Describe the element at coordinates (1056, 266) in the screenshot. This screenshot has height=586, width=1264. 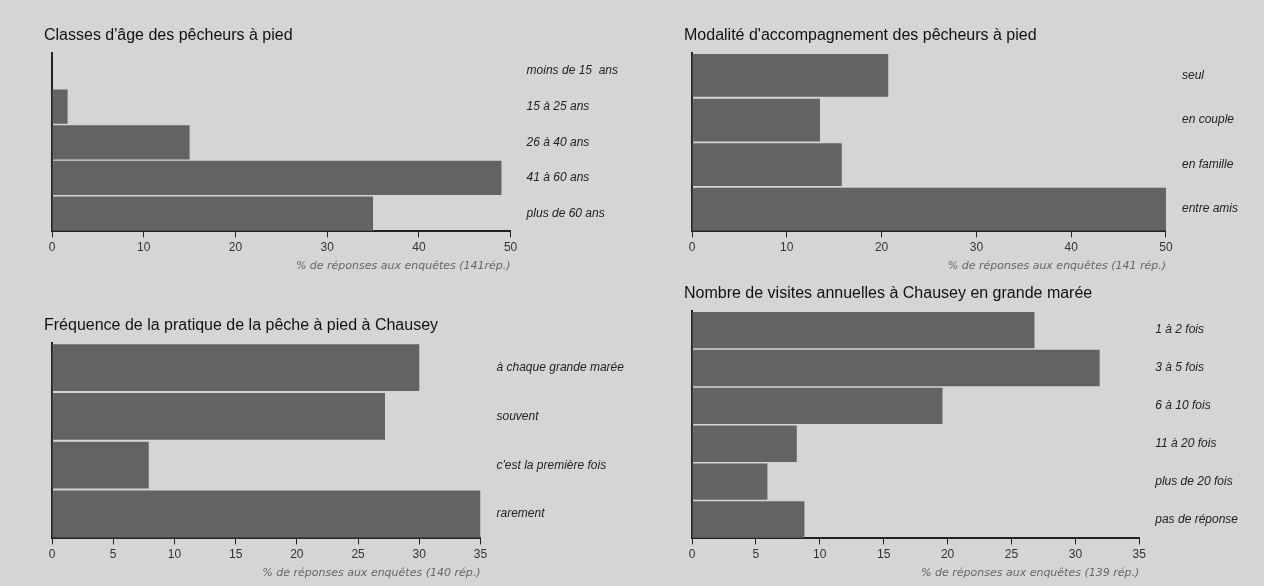
I see `x-axis-title: % de réponses aux enquêtes (141 rép.)` at that location.